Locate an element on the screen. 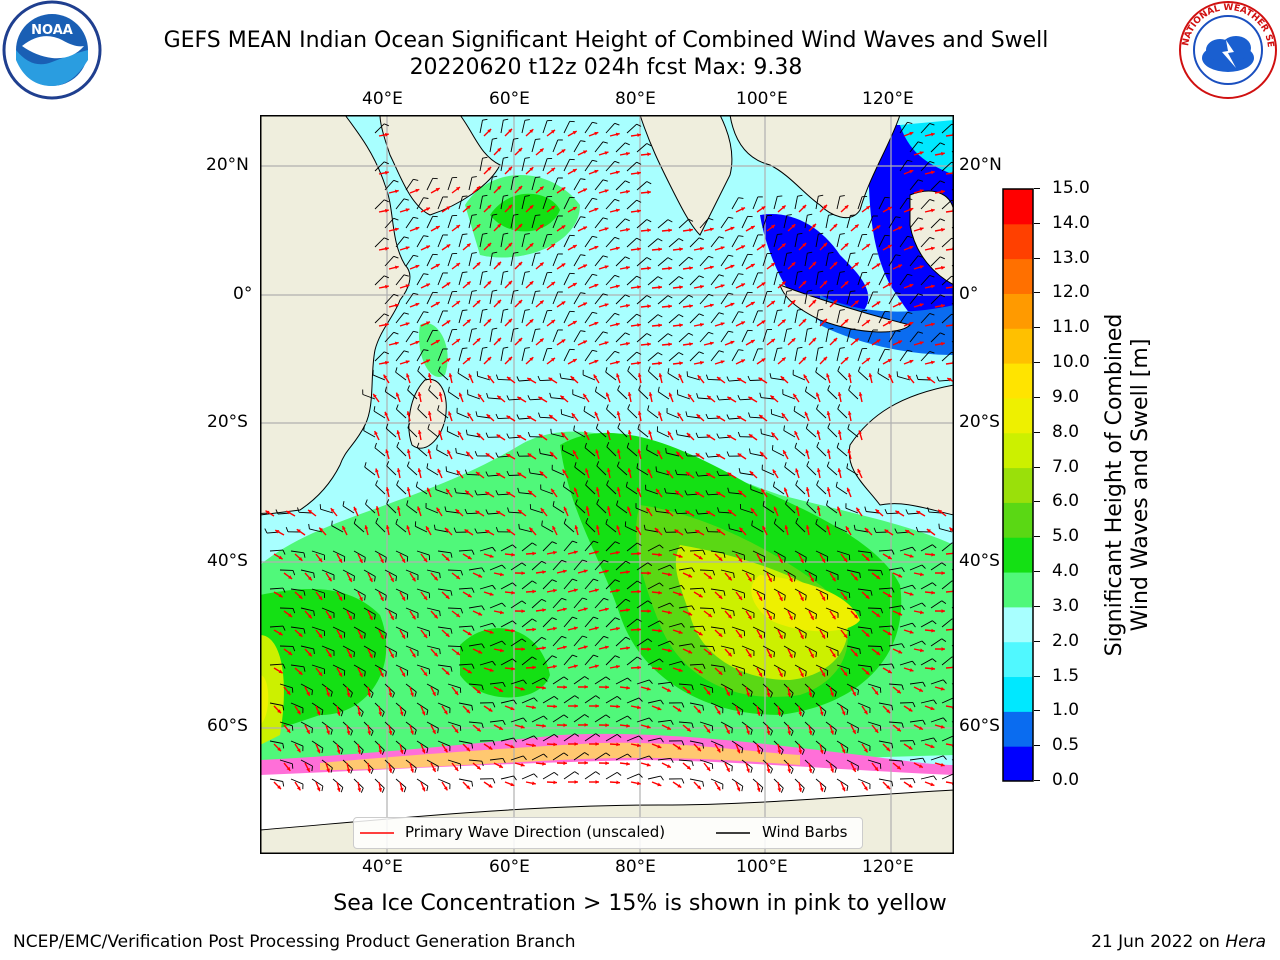  footer-host: Hera is located at coordinates (1245, 942).